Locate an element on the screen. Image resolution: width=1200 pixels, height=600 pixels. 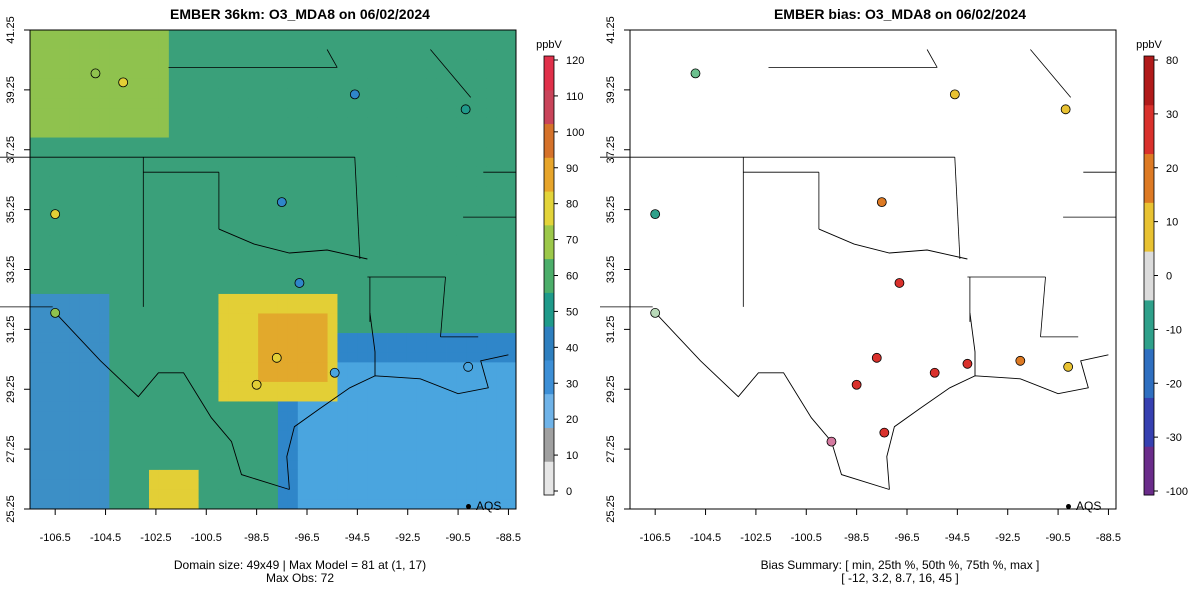
aqs-site-marker is located at coordinates (934, 372).